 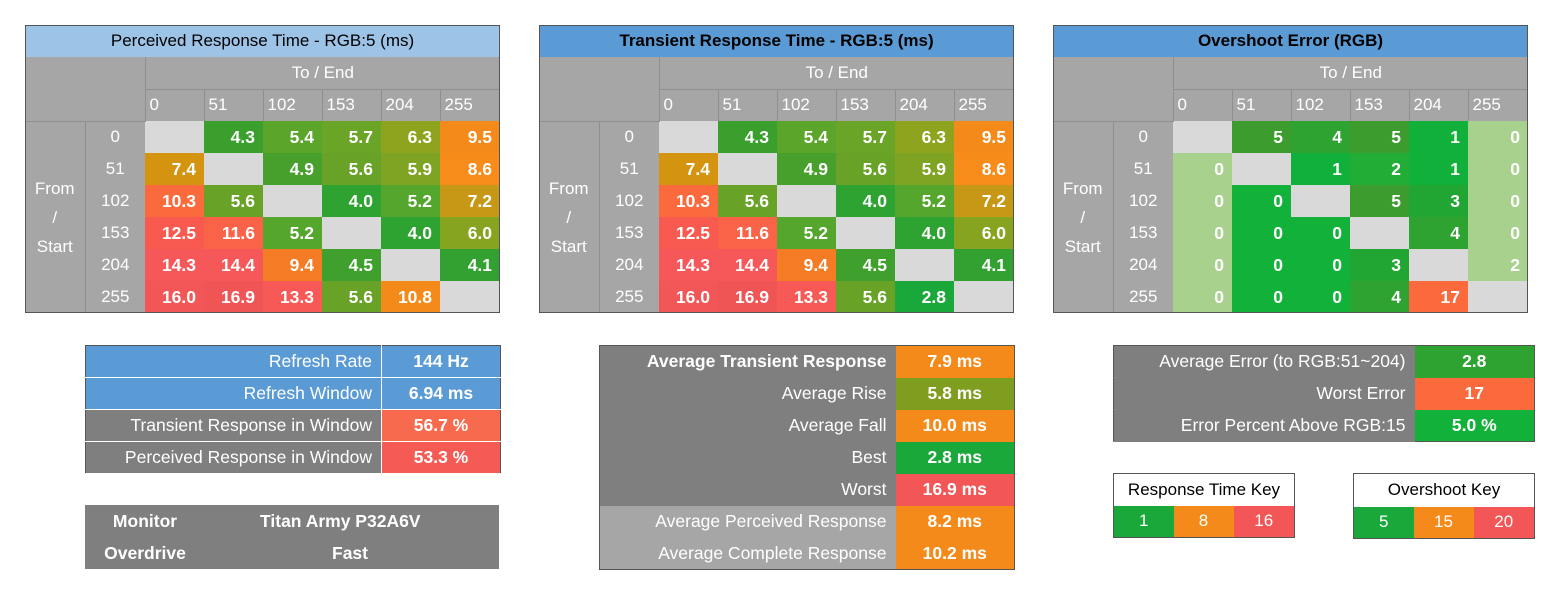 What do you see at coordinates (747, 361) in the screenshot?
I see `transient-stat-label: Average Transient Response` at bounding box center [747, 361].